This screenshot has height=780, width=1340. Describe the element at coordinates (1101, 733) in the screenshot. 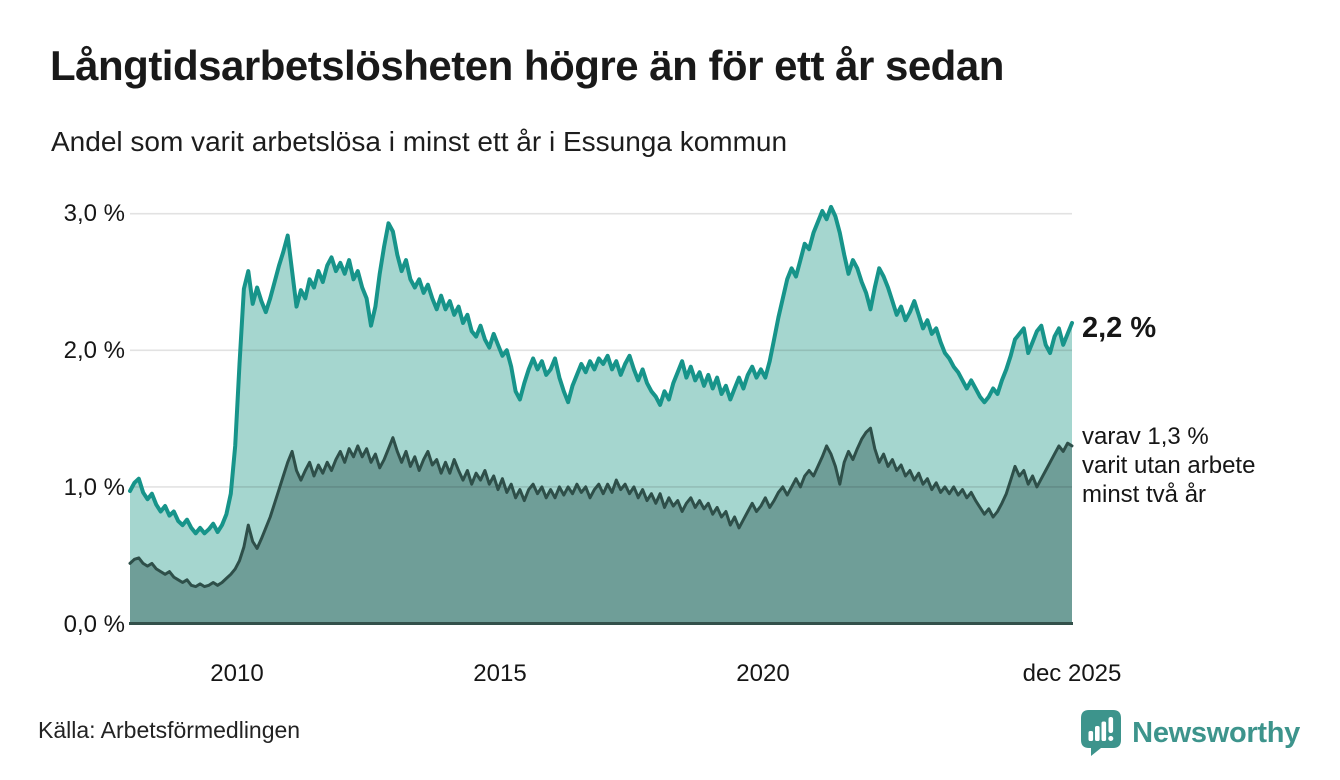

I see `newsworthy-bubble-chart-icon` at that location.